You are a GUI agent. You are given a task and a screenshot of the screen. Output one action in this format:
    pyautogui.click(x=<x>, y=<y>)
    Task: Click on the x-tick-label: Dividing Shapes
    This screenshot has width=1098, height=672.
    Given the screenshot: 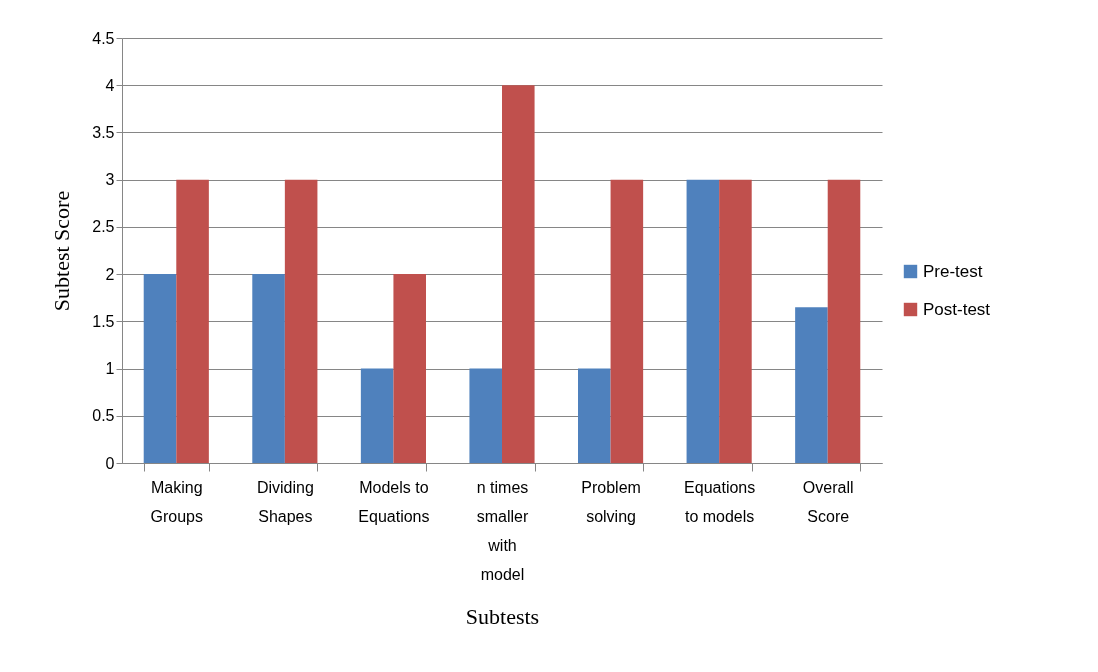 What is the action you would take?
    pyautogui.click(x=285, y=501)
    